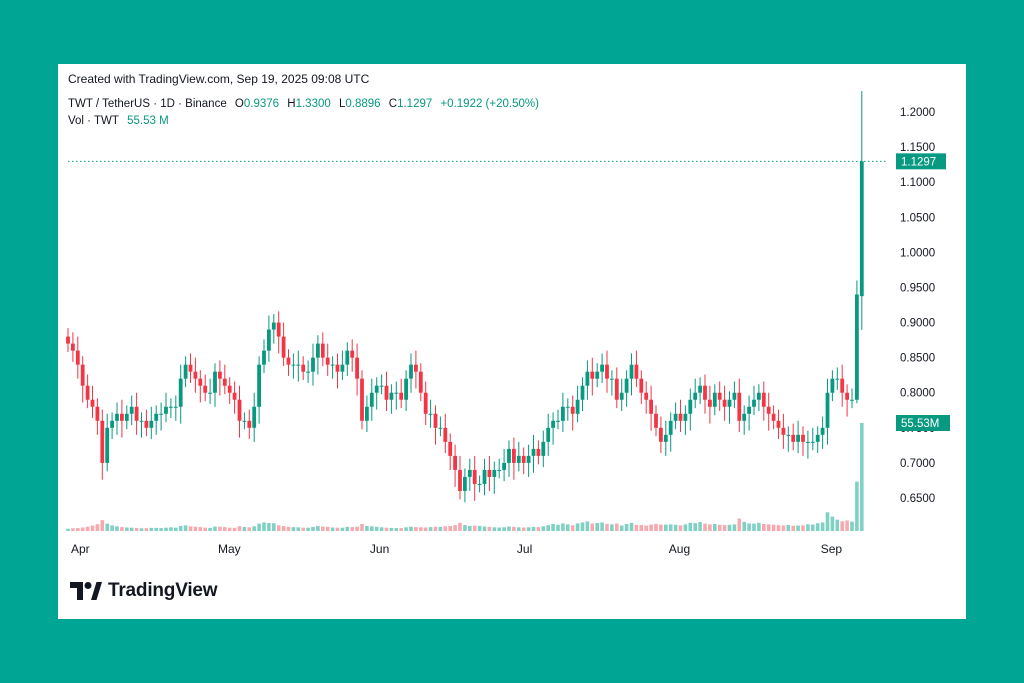 This screenshot has height=683, width=1024. What do you see at coordinates (923, 423) in the screenshot?
I see `volume-badge` at bounding box center [923, 423].